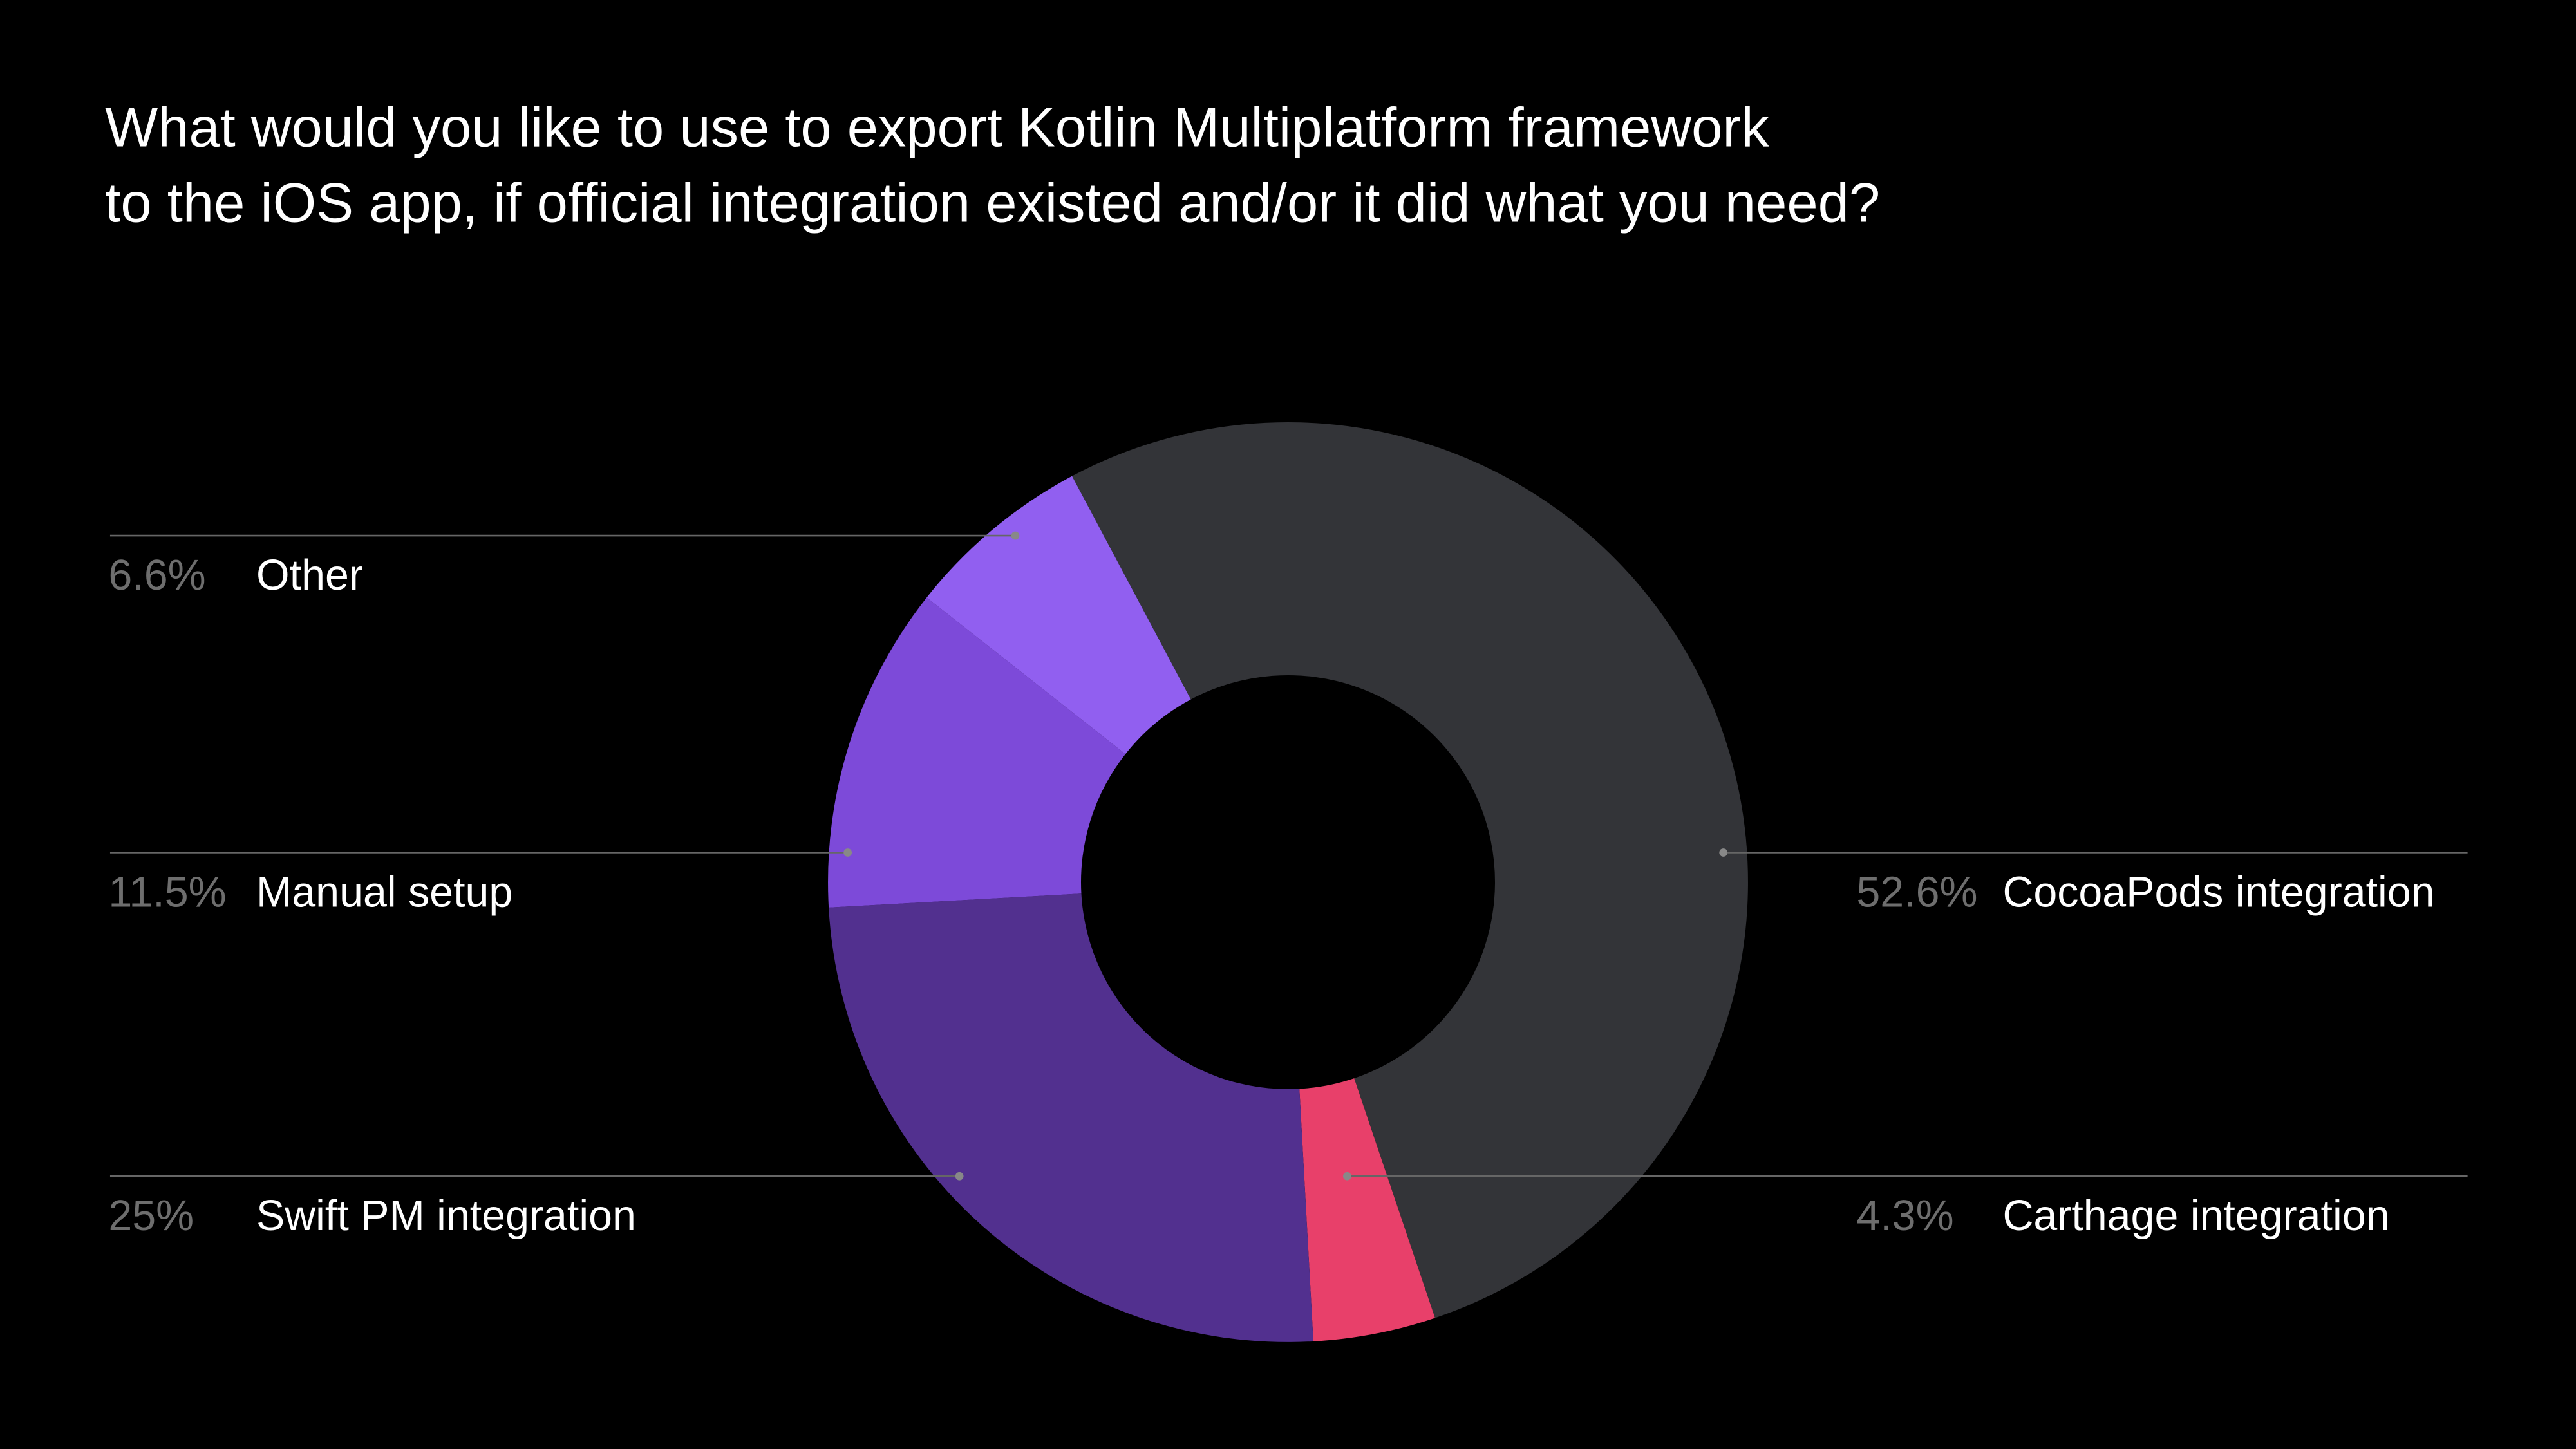 The width and height of the screenshot is (2576, 1449). I want to click on value-label: 4.3%, so click(1904, 1216).